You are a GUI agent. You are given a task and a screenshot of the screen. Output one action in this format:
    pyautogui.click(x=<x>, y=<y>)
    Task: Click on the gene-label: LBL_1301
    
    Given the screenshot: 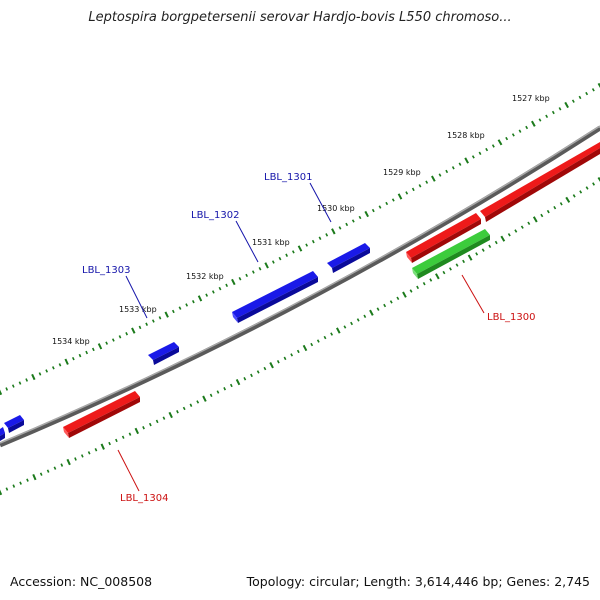 What is the action you would take?
    pyautogui.click(x=288, y=177)
    